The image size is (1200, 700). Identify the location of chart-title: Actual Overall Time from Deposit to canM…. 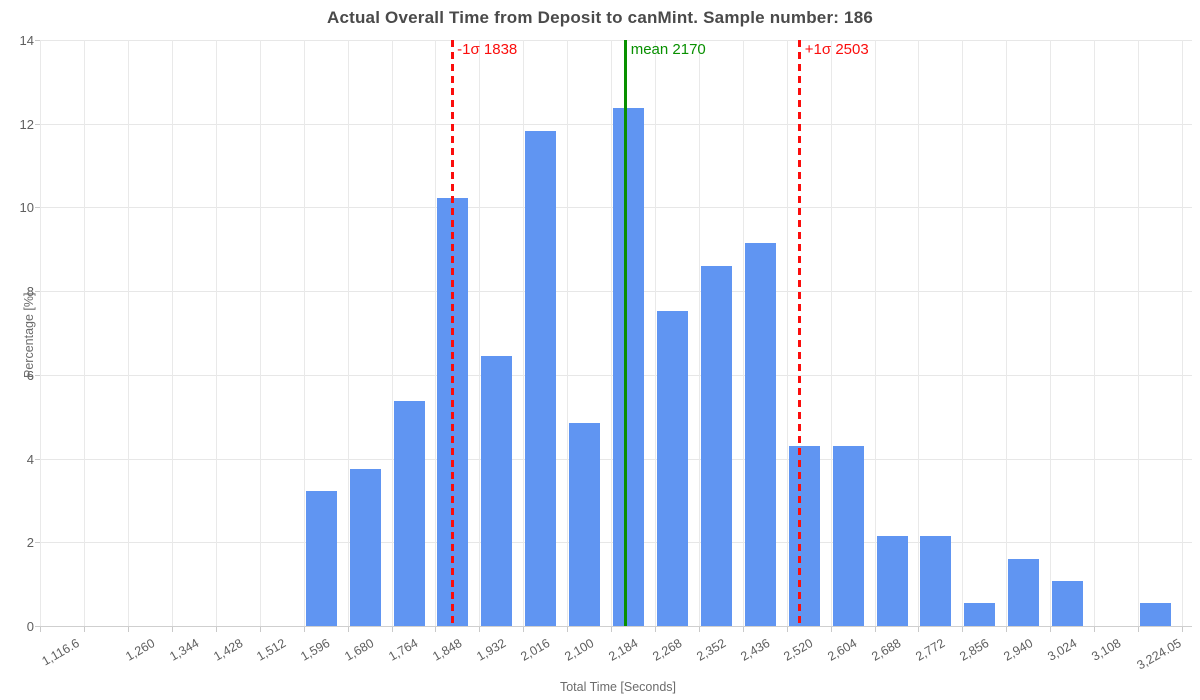
(600, 17).